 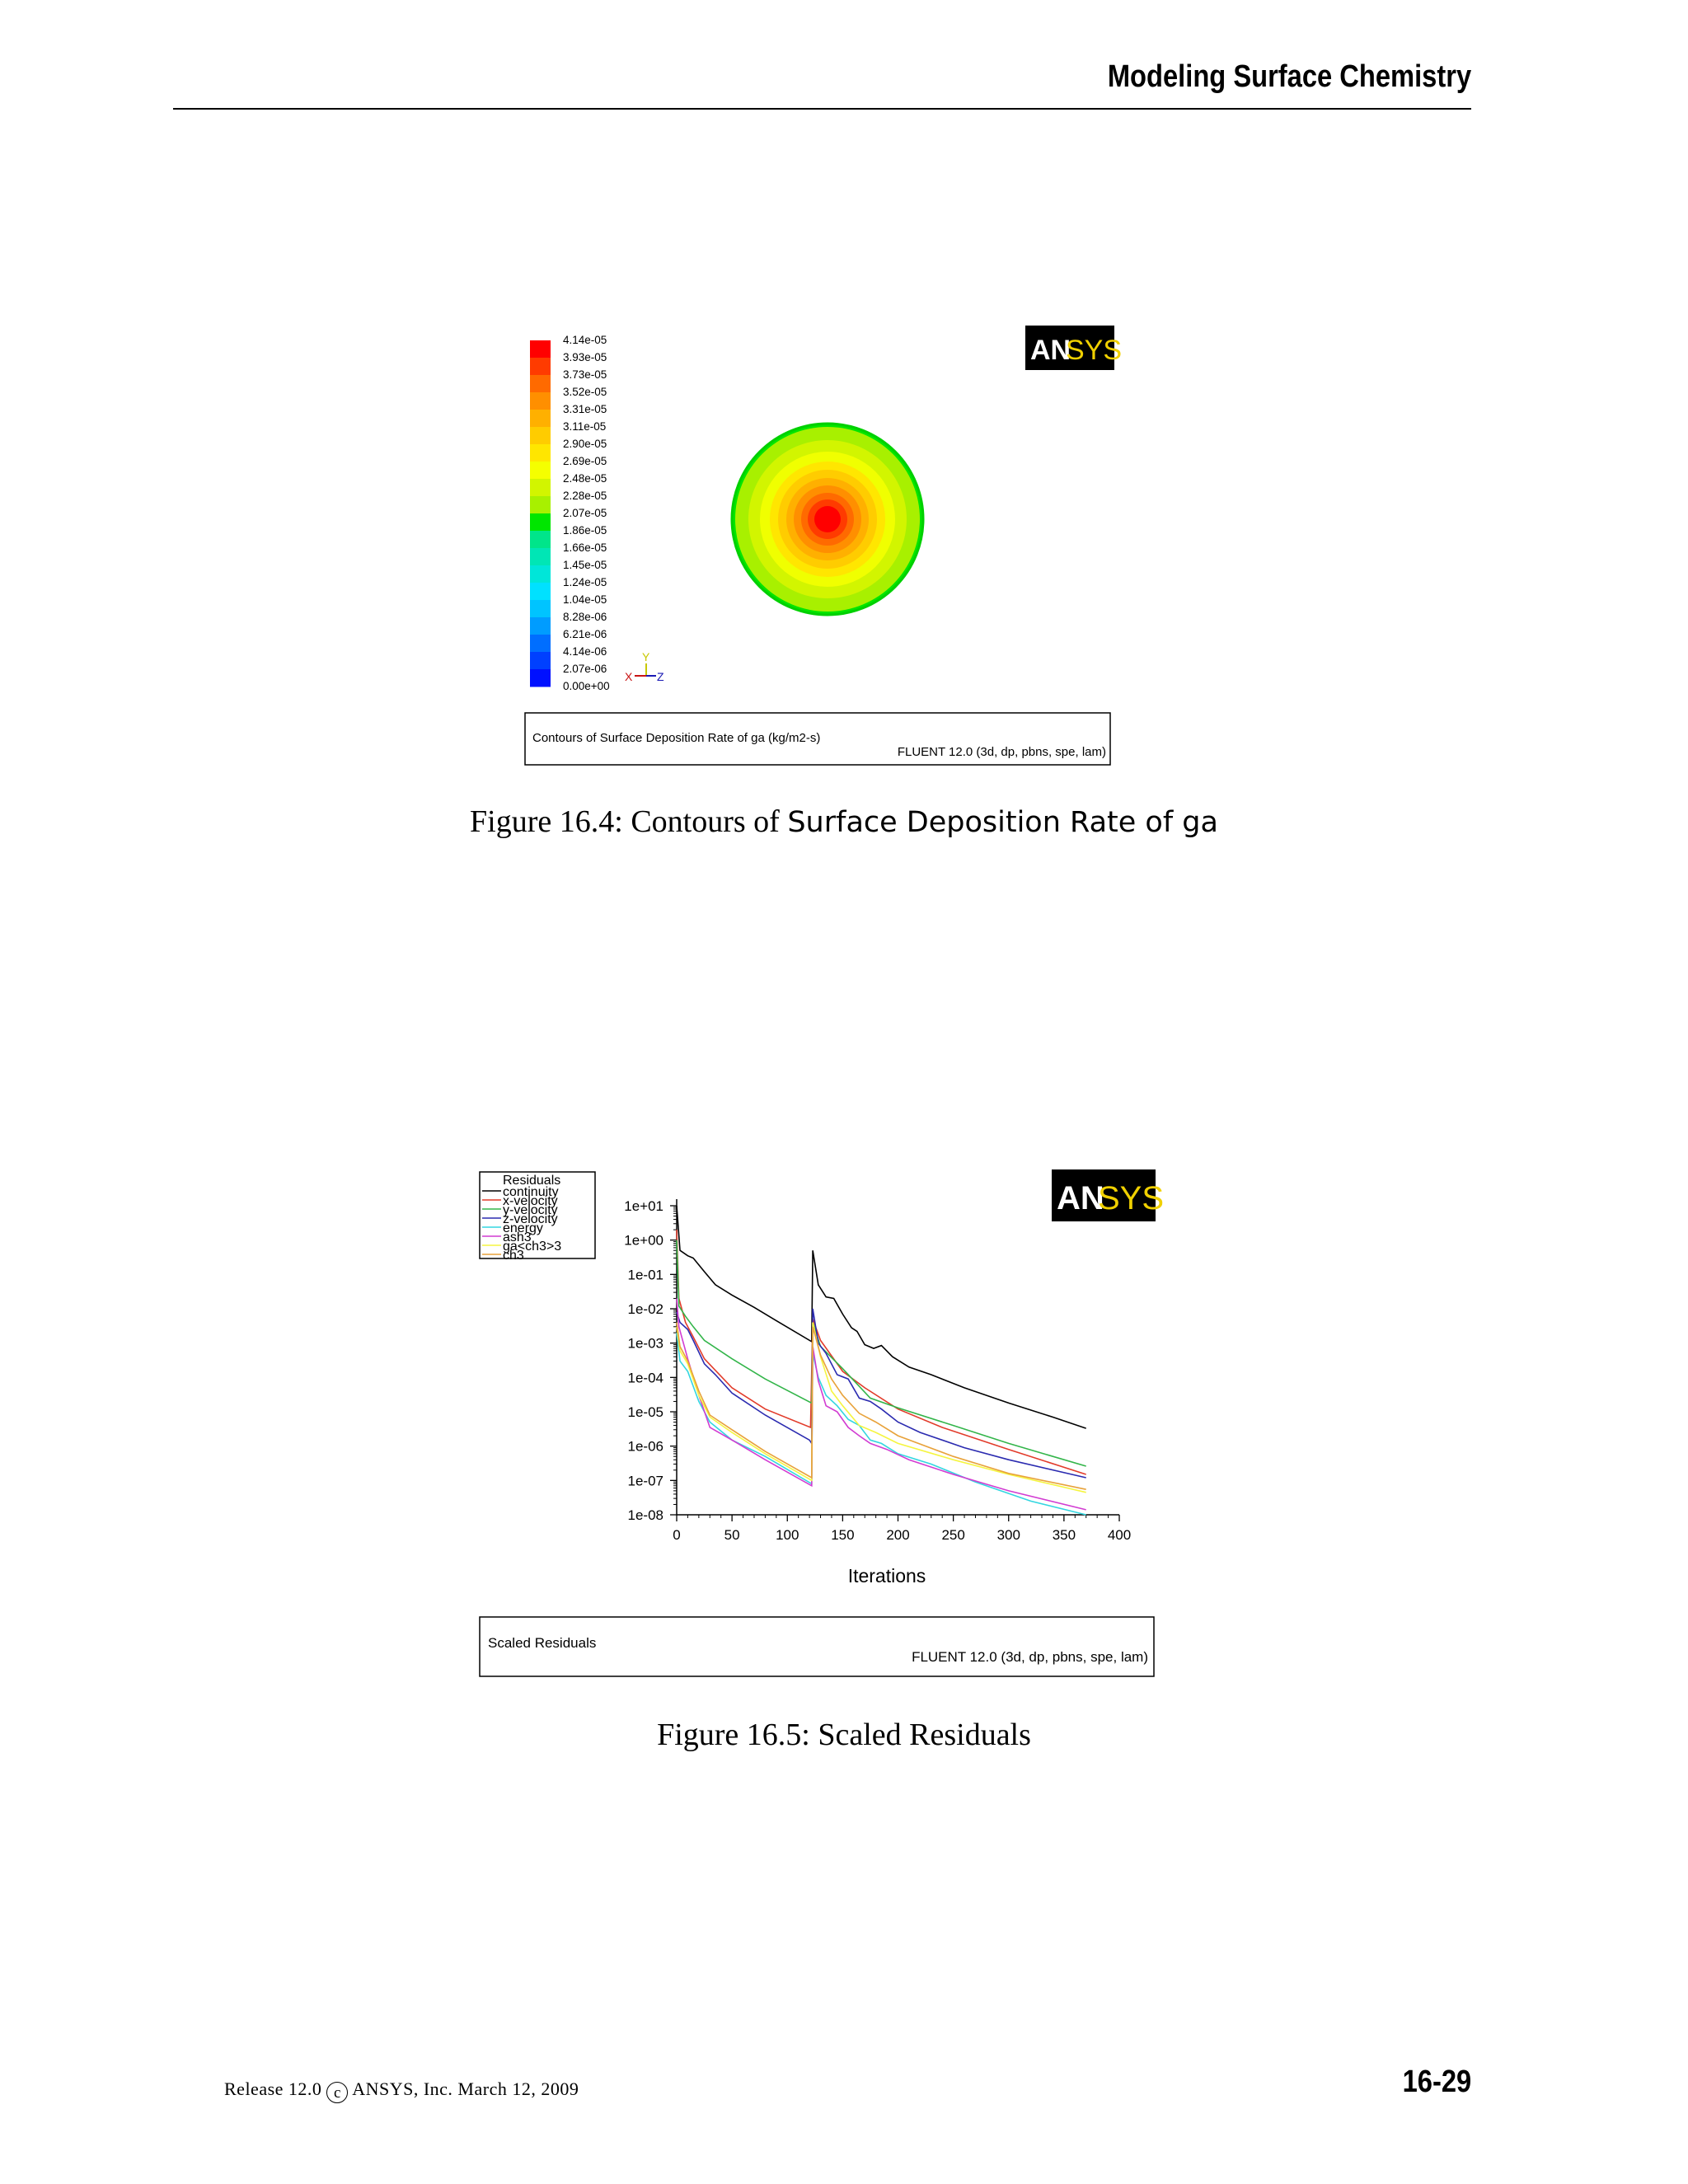 I want to click on y-tick-label: 1e-01, so click(x=645, y=1274).